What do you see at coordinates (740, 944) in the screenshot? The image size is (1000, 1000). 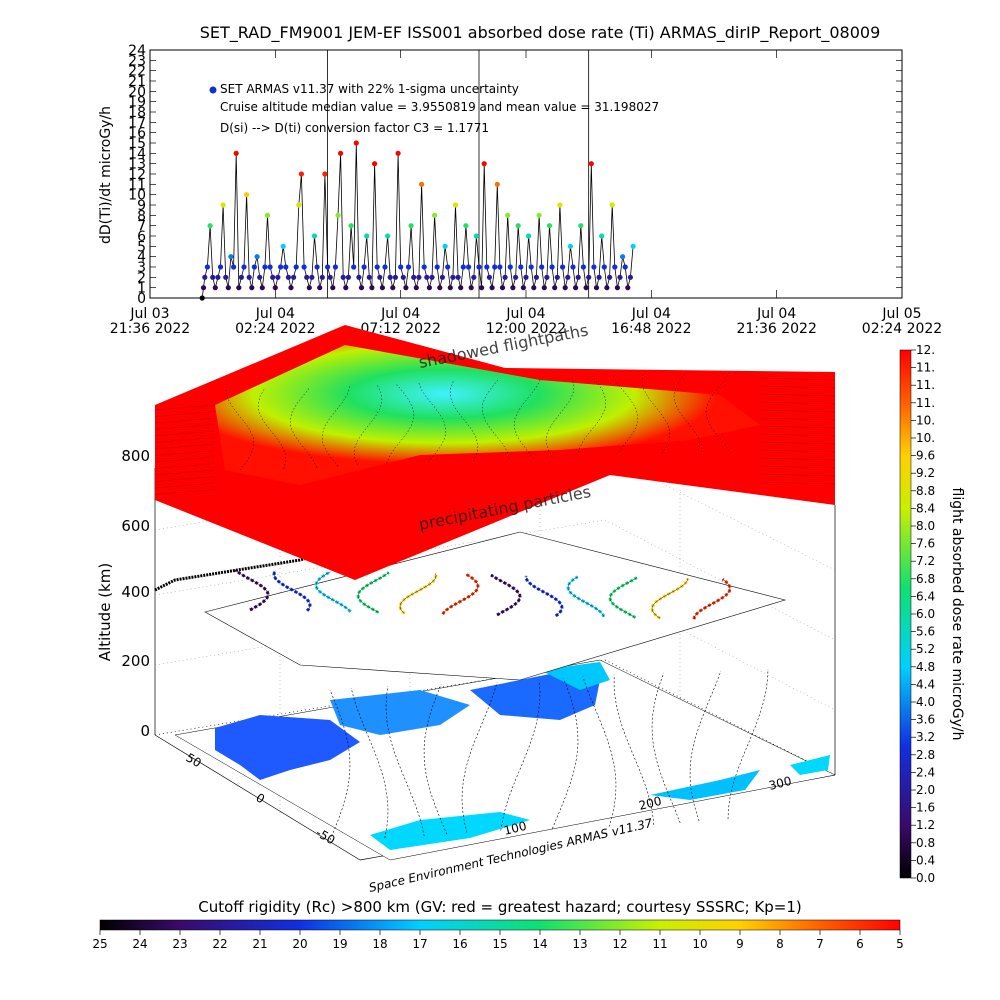 I see `rigidity-colorbar-tick-label: 9` at bounding box center [740, 944].